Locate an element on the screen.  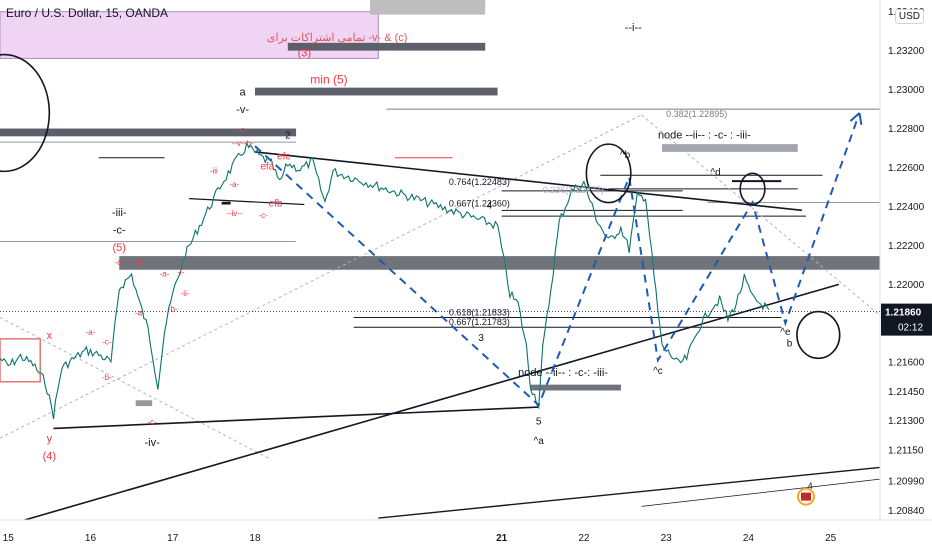
time-axis is located at coordinates (466, 535).